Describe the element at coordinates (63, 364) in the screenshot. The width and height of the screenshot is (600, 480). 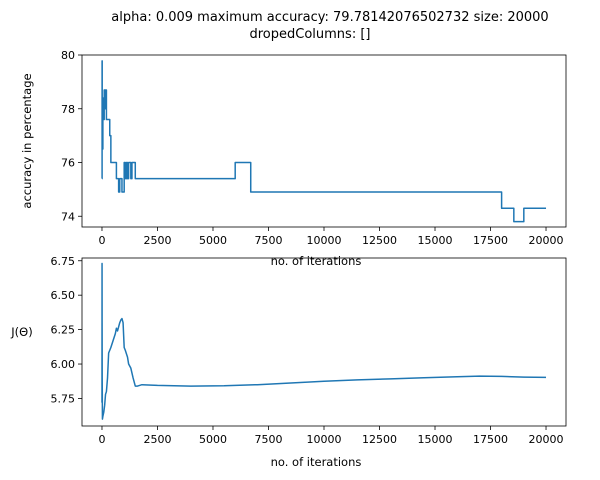
I see `y-tick-label: 6.00` at that location.